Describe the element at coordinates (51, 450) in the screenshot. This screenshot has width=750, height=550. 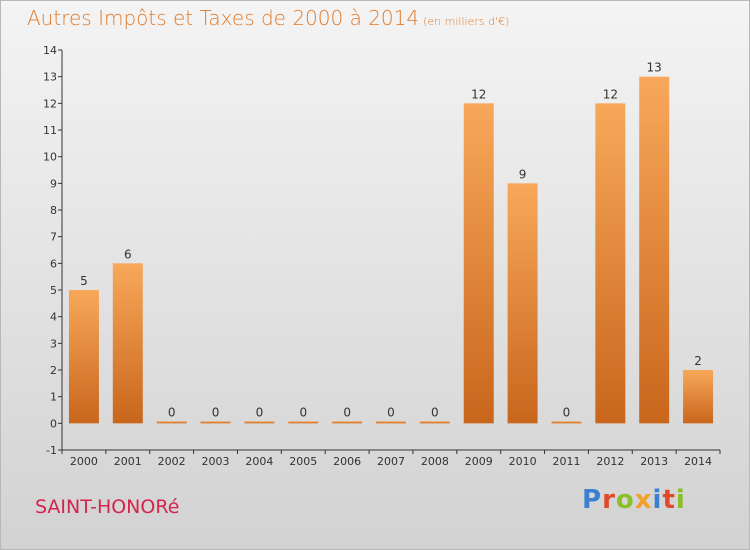
I see `y-tick-label: -1` at that location.